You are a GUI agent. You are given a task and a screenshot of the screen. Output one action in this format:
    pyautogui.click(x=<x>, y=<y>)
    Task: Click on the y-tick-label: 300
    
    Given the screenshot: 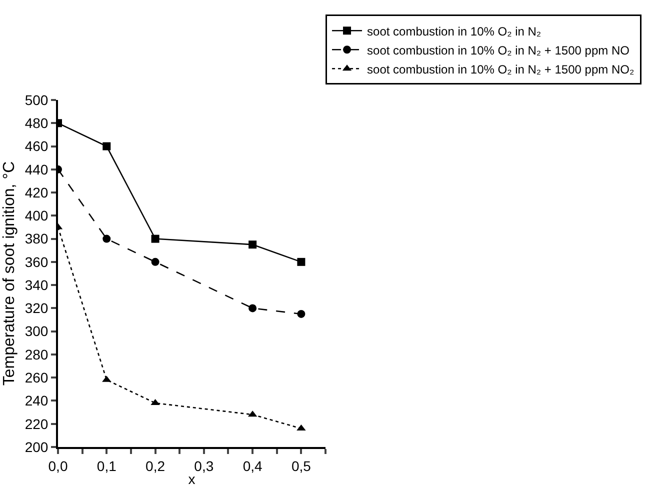 What is the action you would take?
    pyautogui.click(x=36, y=331)
    